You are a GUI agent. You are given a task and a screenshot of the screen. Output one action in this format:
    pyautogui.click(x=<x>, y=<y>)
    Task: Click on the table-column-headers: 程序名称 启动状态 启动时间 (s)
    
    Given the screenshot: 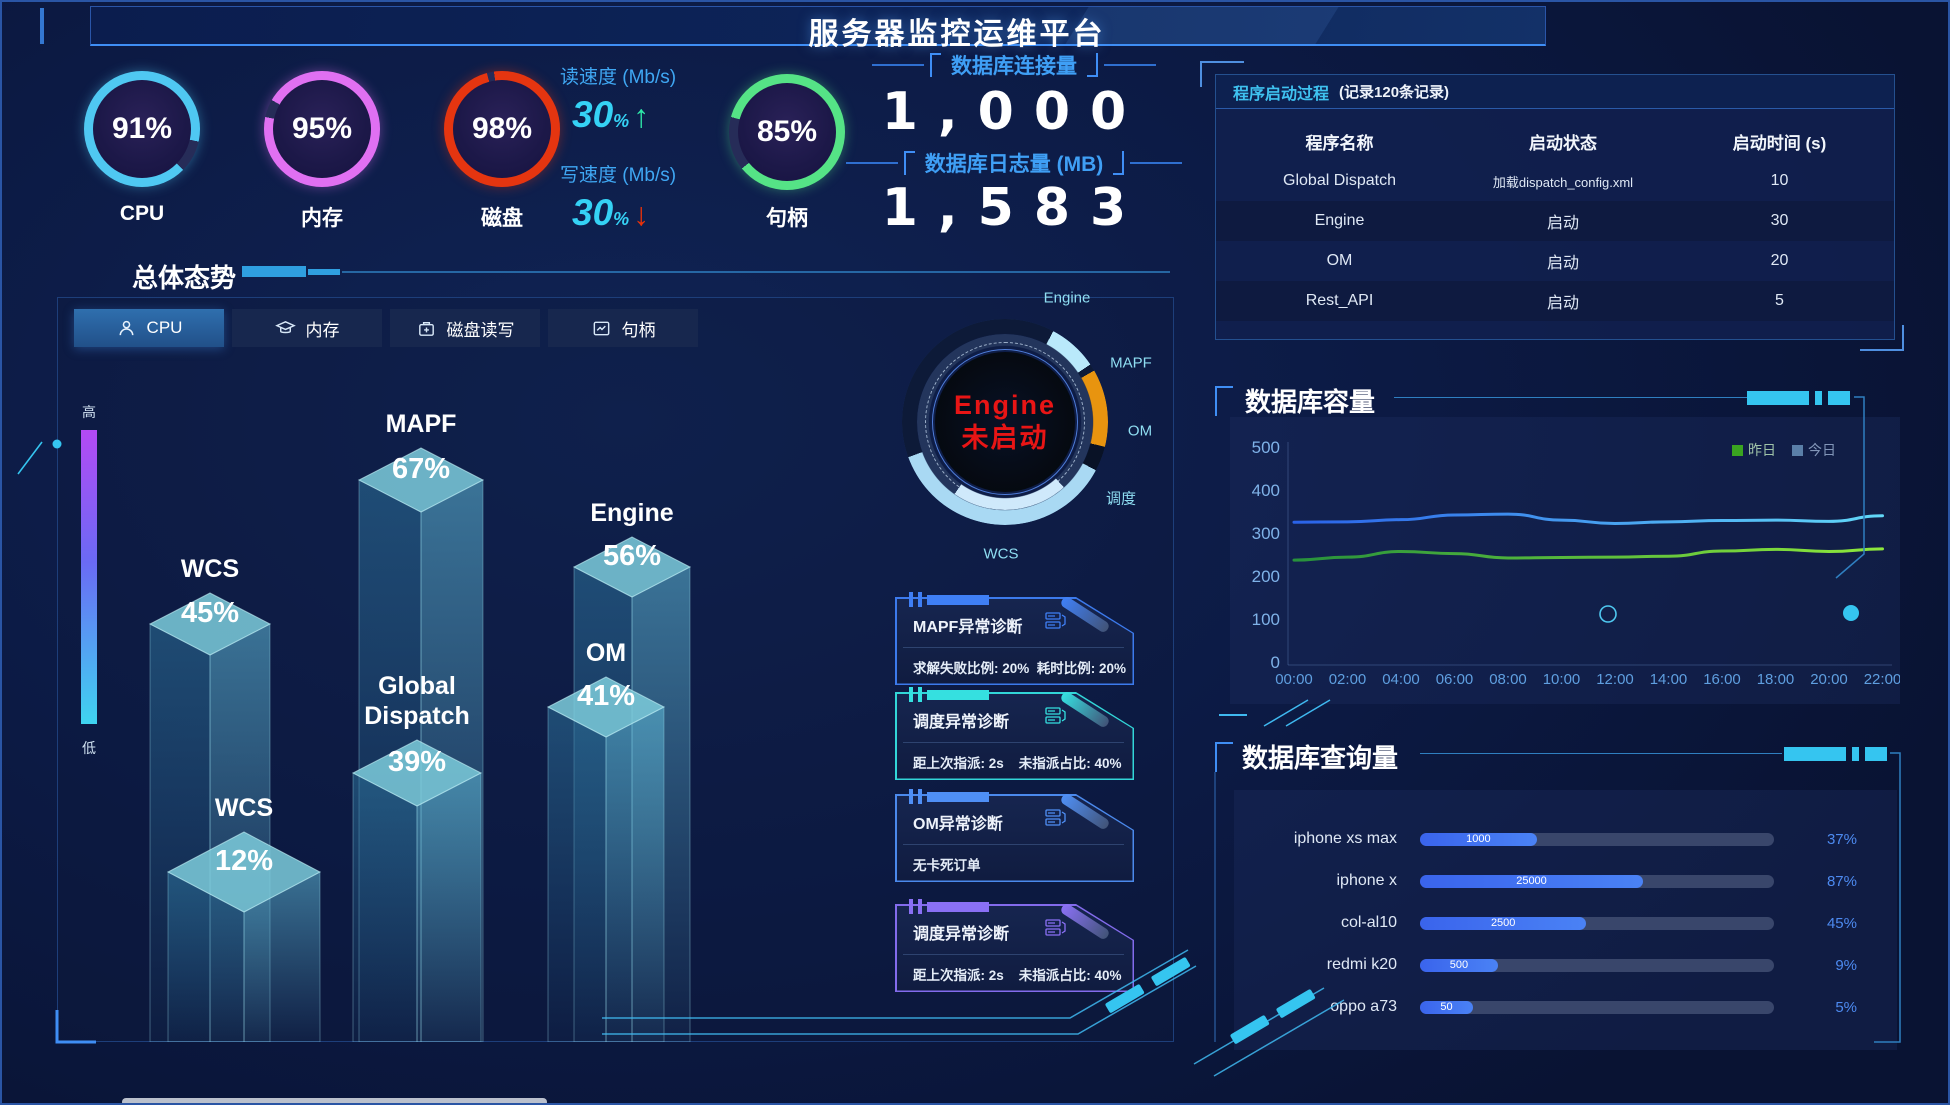 What is the action you would take?
    pyautogui.click(x=1566, y=143)
    